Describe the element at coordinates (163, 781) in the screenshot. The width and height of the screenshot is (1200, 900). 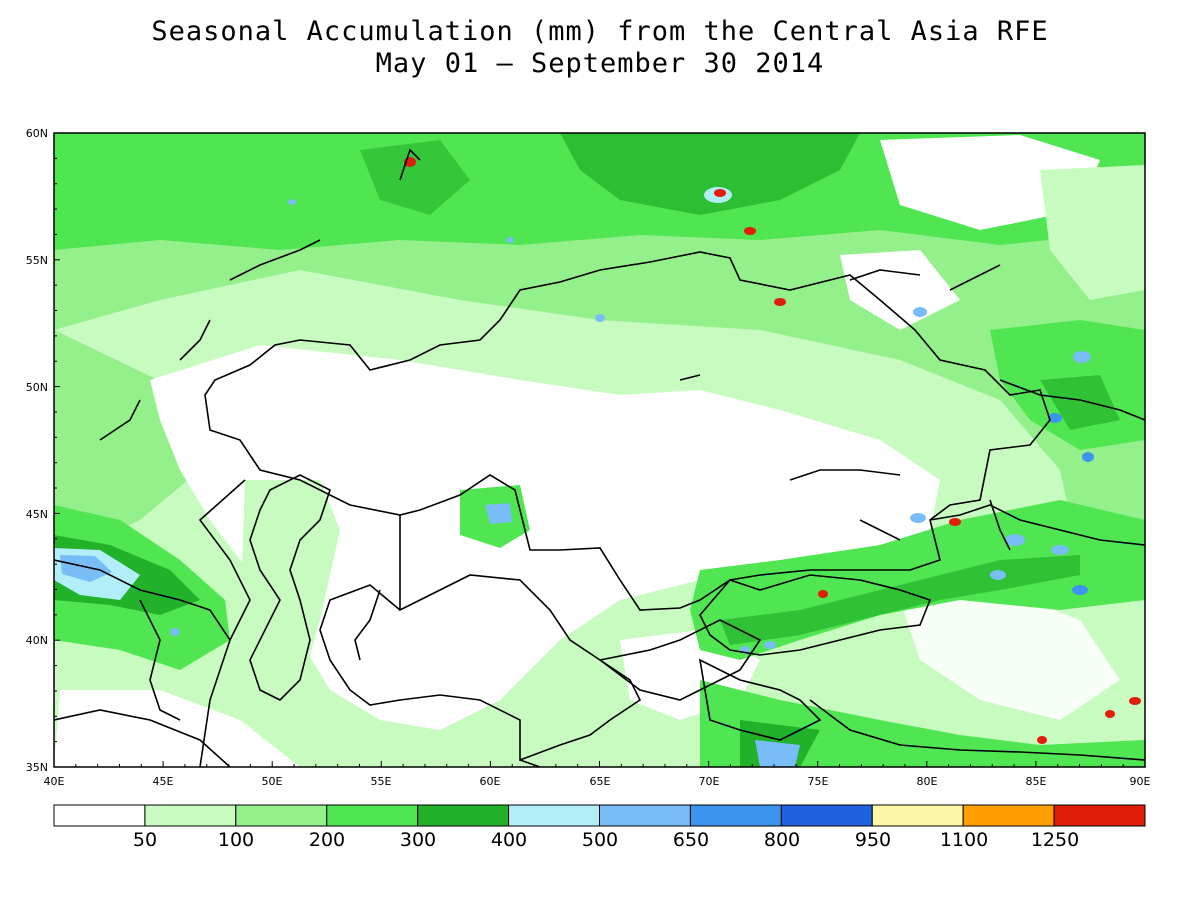
I see `lon-label-45e: 45E` at that location.